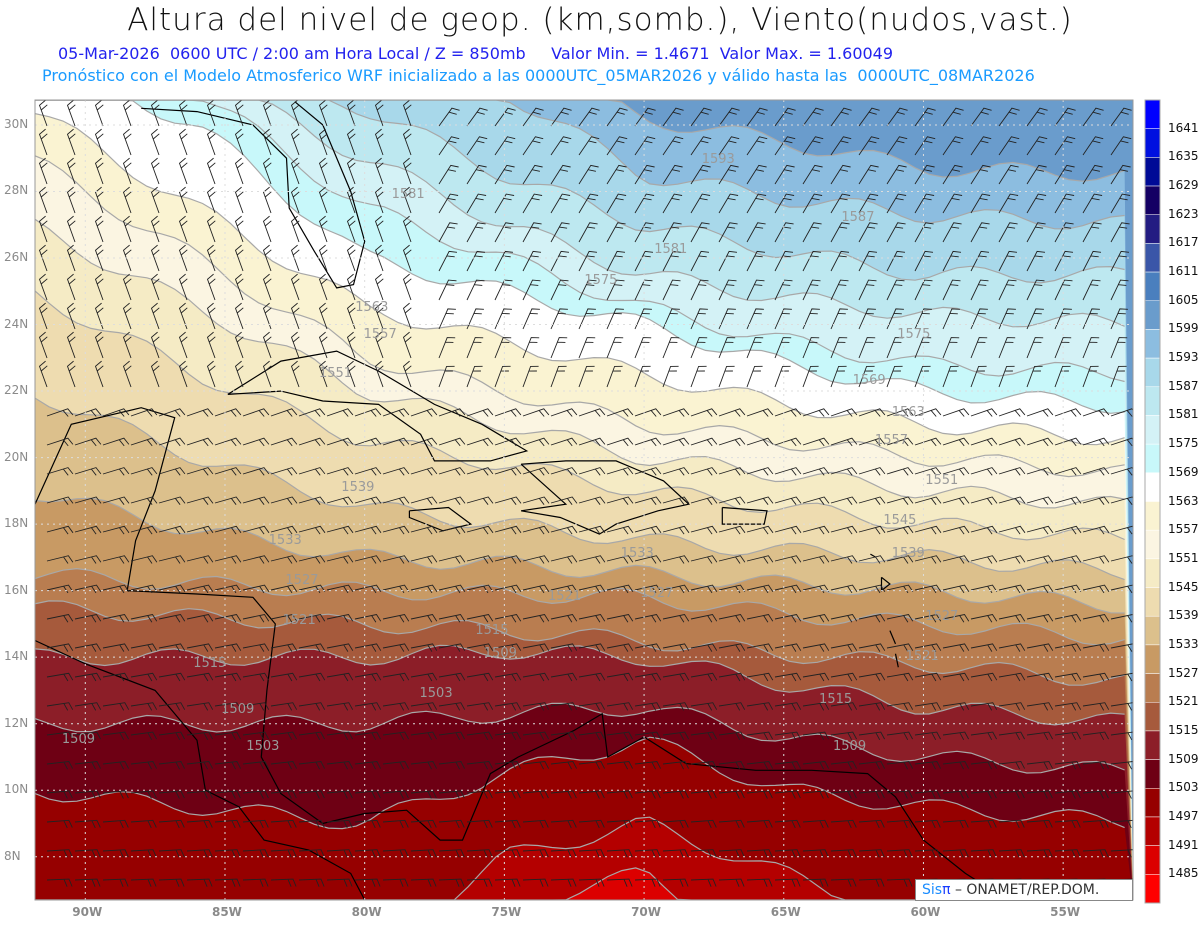 The height and width of the screenshot is (927, 1200). What do you see at coordinates (580, 738) in the screenshot?
I see `contour-line` at bounding box center [580, 738].